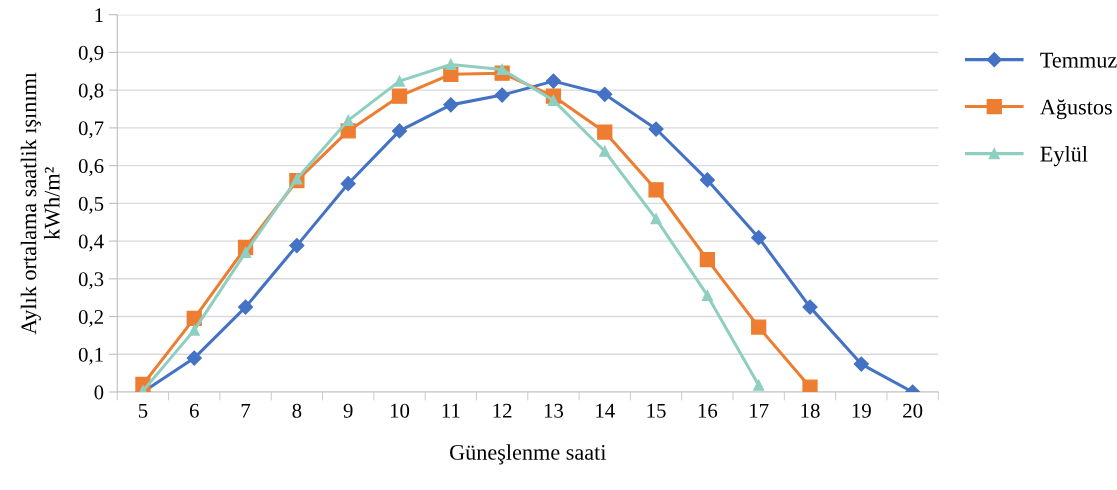 This screenshot has height=490, width=1117. I want to click on y-tick-label: 0,8, so click(91, 92).